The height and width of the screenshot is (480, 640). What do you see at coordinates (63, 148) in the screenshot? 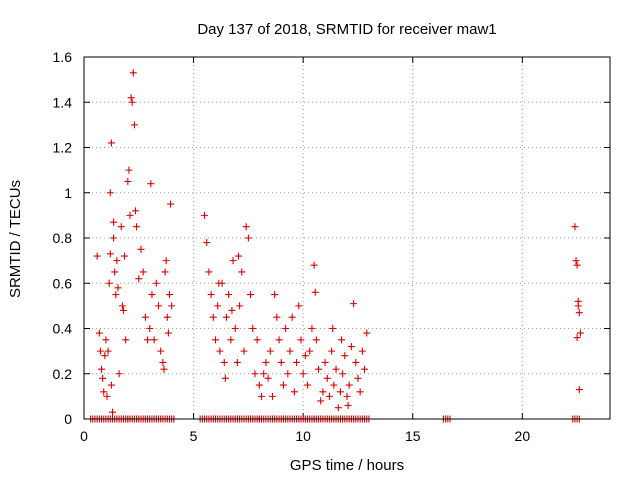
I see `y-tick-label: 1.2` at bounding box center [63, 148].